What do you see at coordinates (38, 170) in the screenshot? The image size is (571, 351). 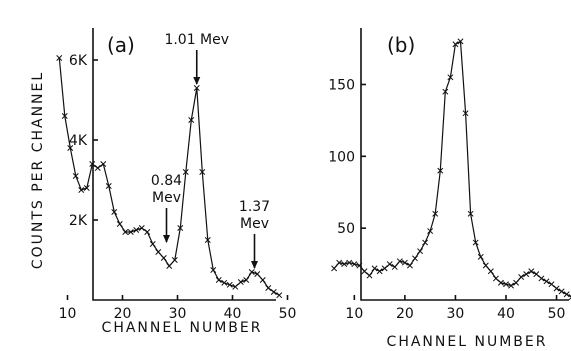 I see `y-axis-label: COUNTS PER CHANNEL` at bounding box center [38, 170].